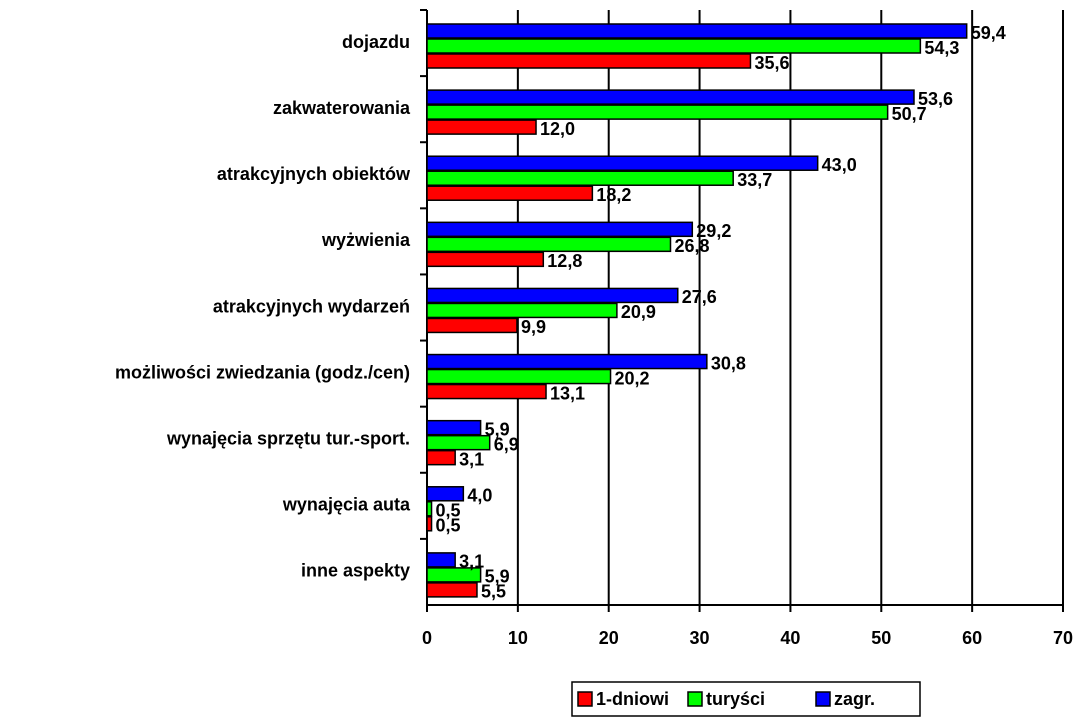  I want to click on value-label: 5,5, so click(493, 592).